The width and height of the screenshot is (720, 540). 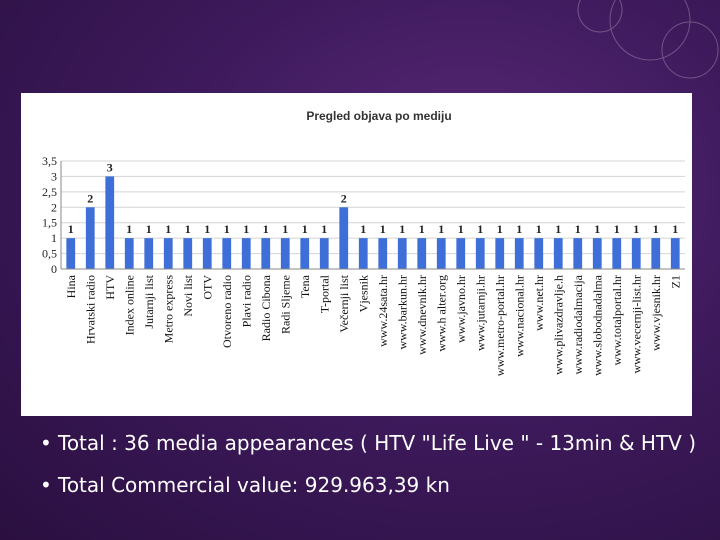 What do you see at coordinates (110, 167) in the screenshot?
I see `value-label: 3` at bounding box center [110, 167].